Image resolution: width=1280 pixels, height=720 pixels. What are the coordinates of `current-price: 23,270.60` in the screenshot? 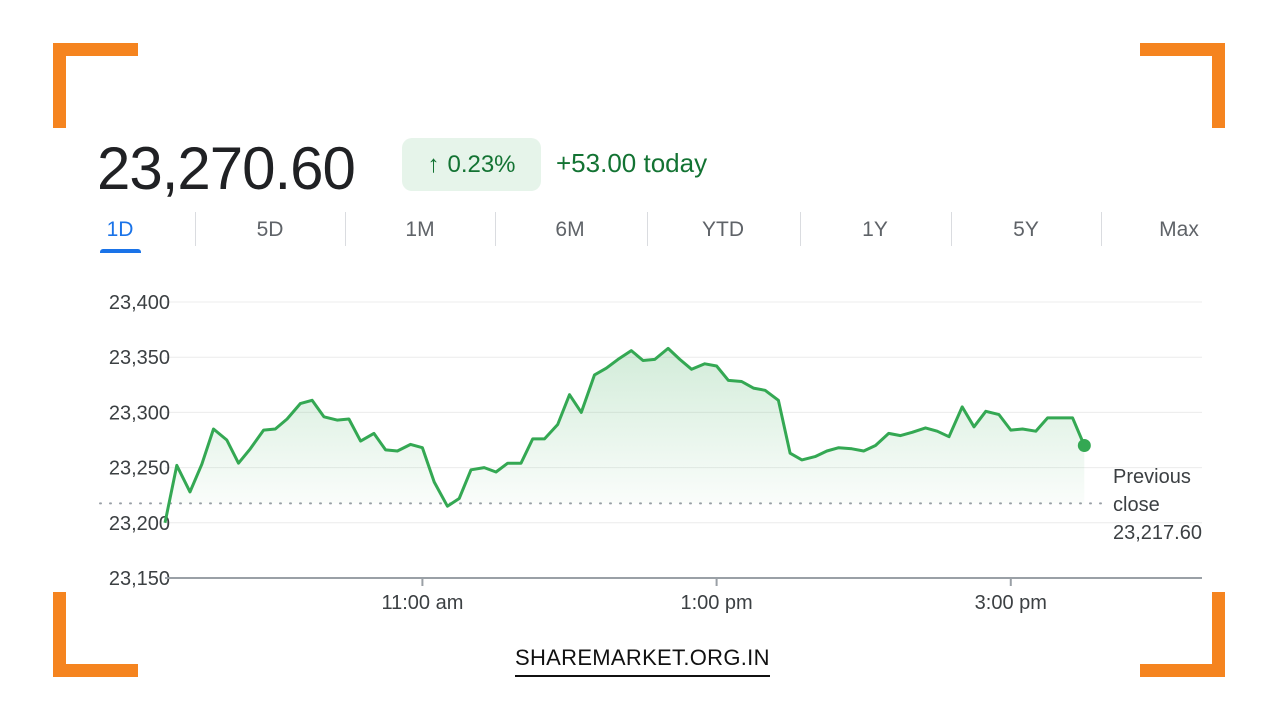 It's located at (226, 168).